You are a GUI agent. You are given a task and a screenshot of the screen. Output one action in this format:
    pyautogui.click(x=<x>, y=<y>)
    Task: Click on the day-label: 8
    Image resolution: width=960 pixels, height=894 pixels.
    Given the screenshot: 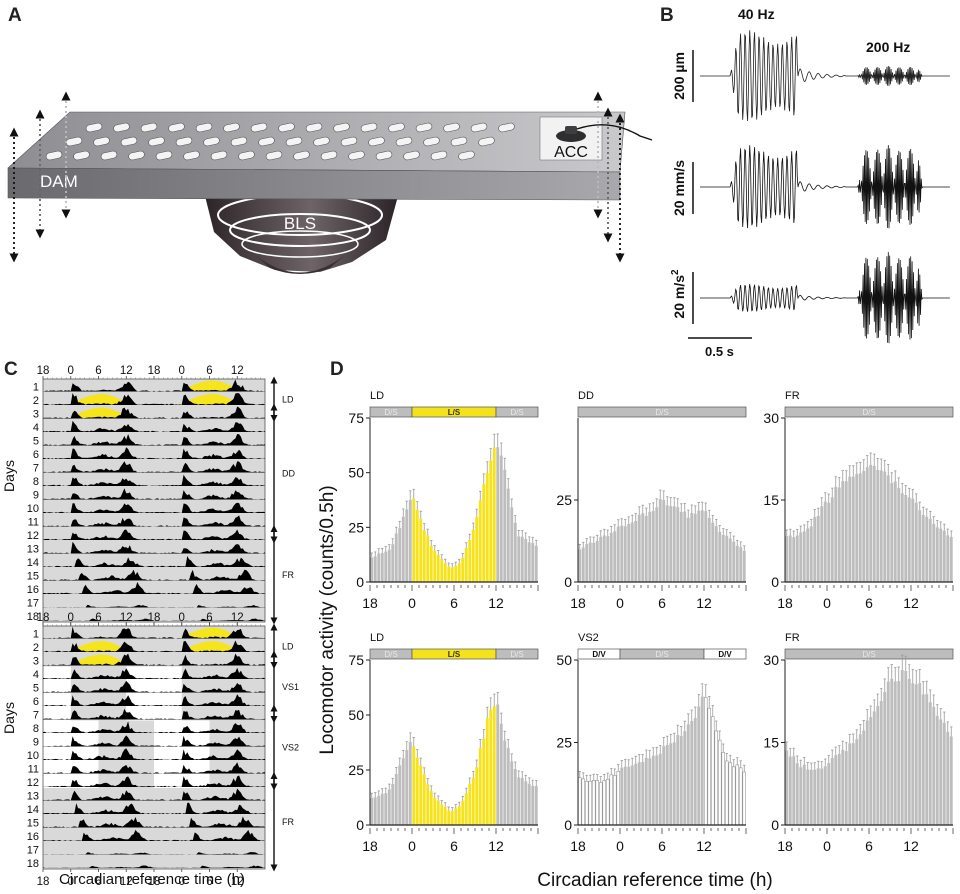 What is the action you would take?
    pyautogui.click(x=36, y=482)
    